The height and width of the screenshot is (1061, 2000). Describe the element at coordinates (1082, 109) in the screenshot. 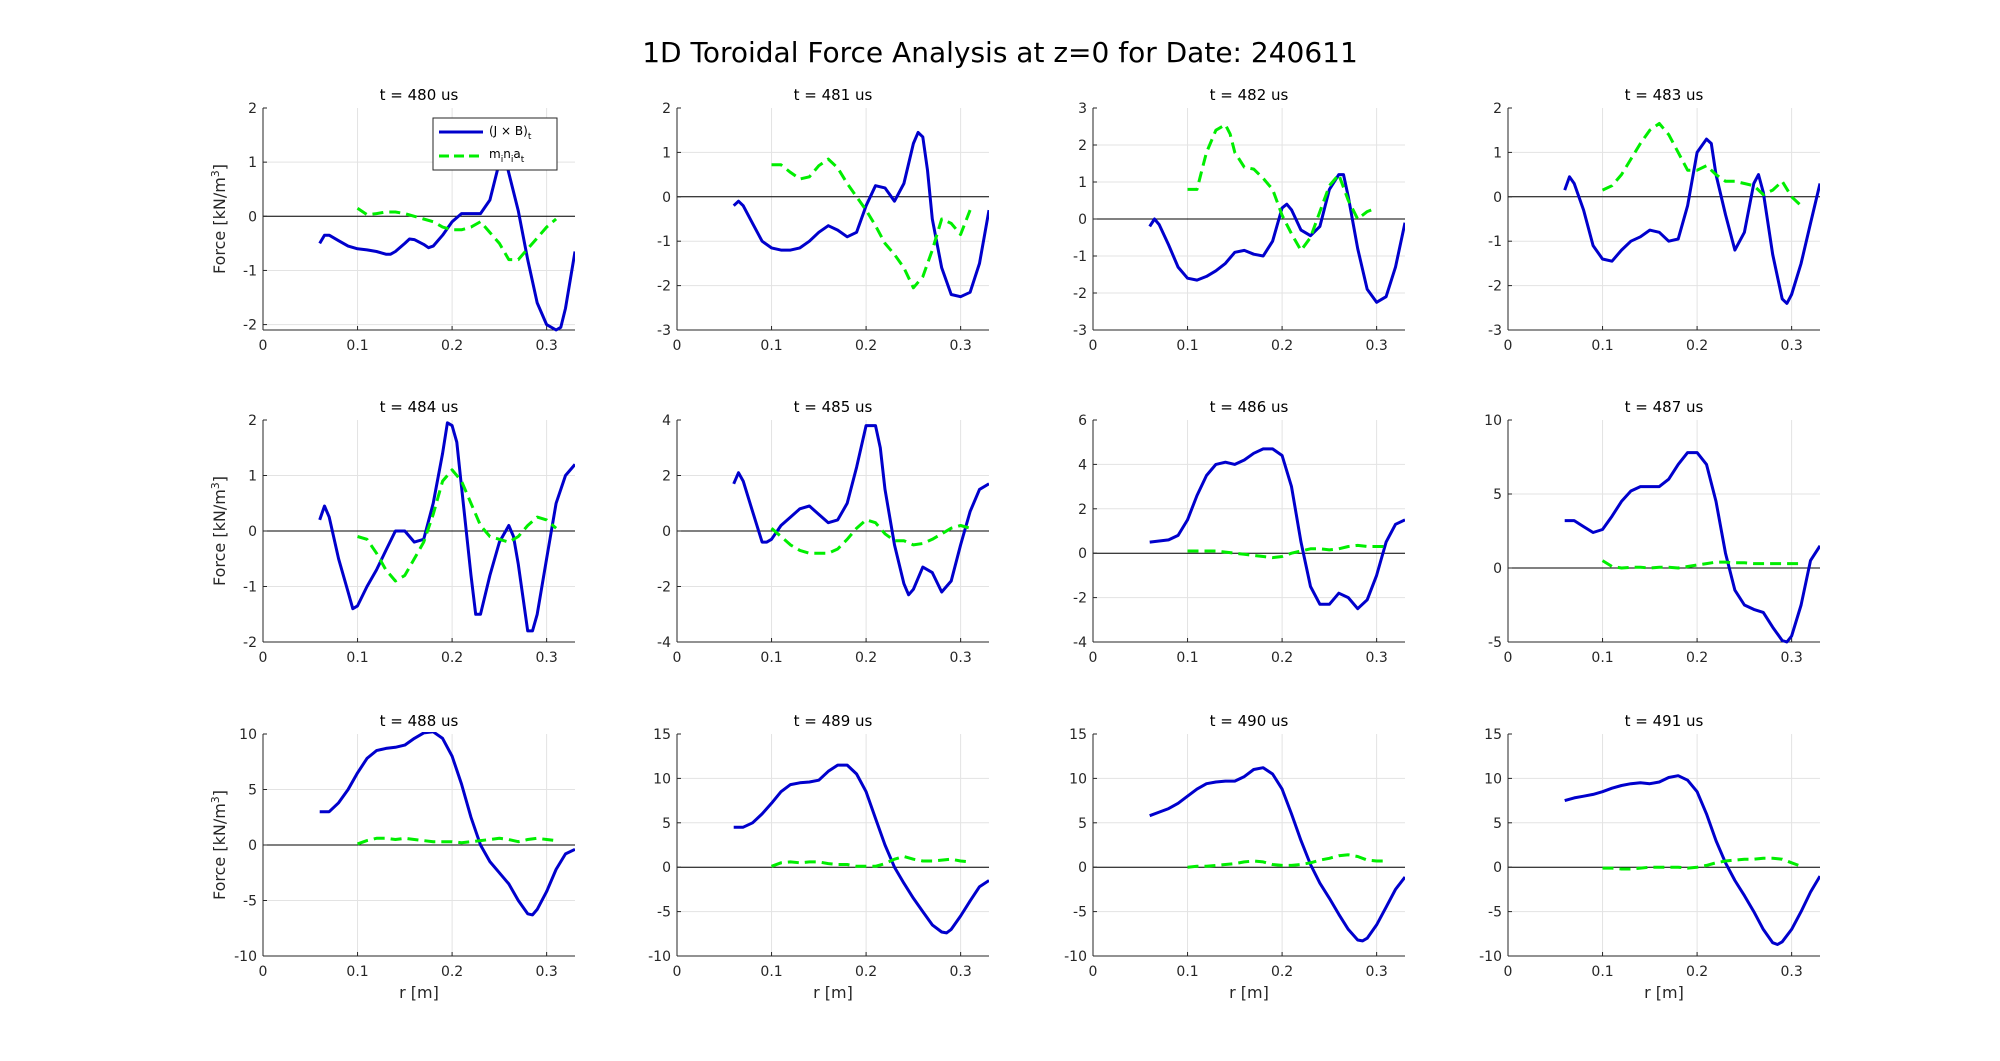

I see `y-tick-label: 3` at that location.